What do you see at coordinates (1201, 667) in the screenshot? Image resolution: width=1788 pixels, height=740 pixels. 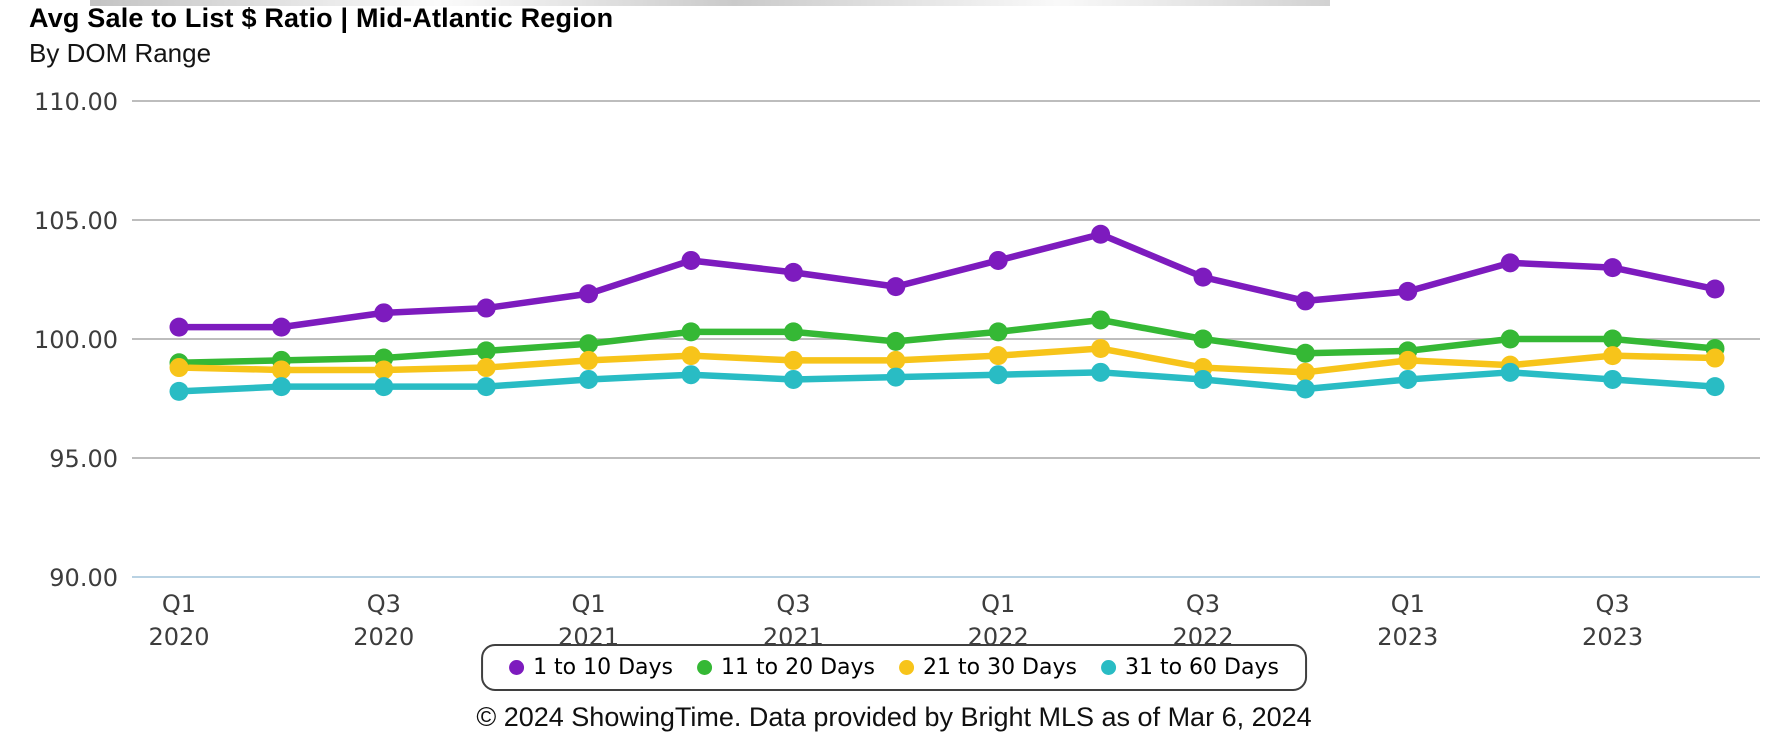 I see `legend-label: 31 to 60 Days` at bounding box center [1201, 667].